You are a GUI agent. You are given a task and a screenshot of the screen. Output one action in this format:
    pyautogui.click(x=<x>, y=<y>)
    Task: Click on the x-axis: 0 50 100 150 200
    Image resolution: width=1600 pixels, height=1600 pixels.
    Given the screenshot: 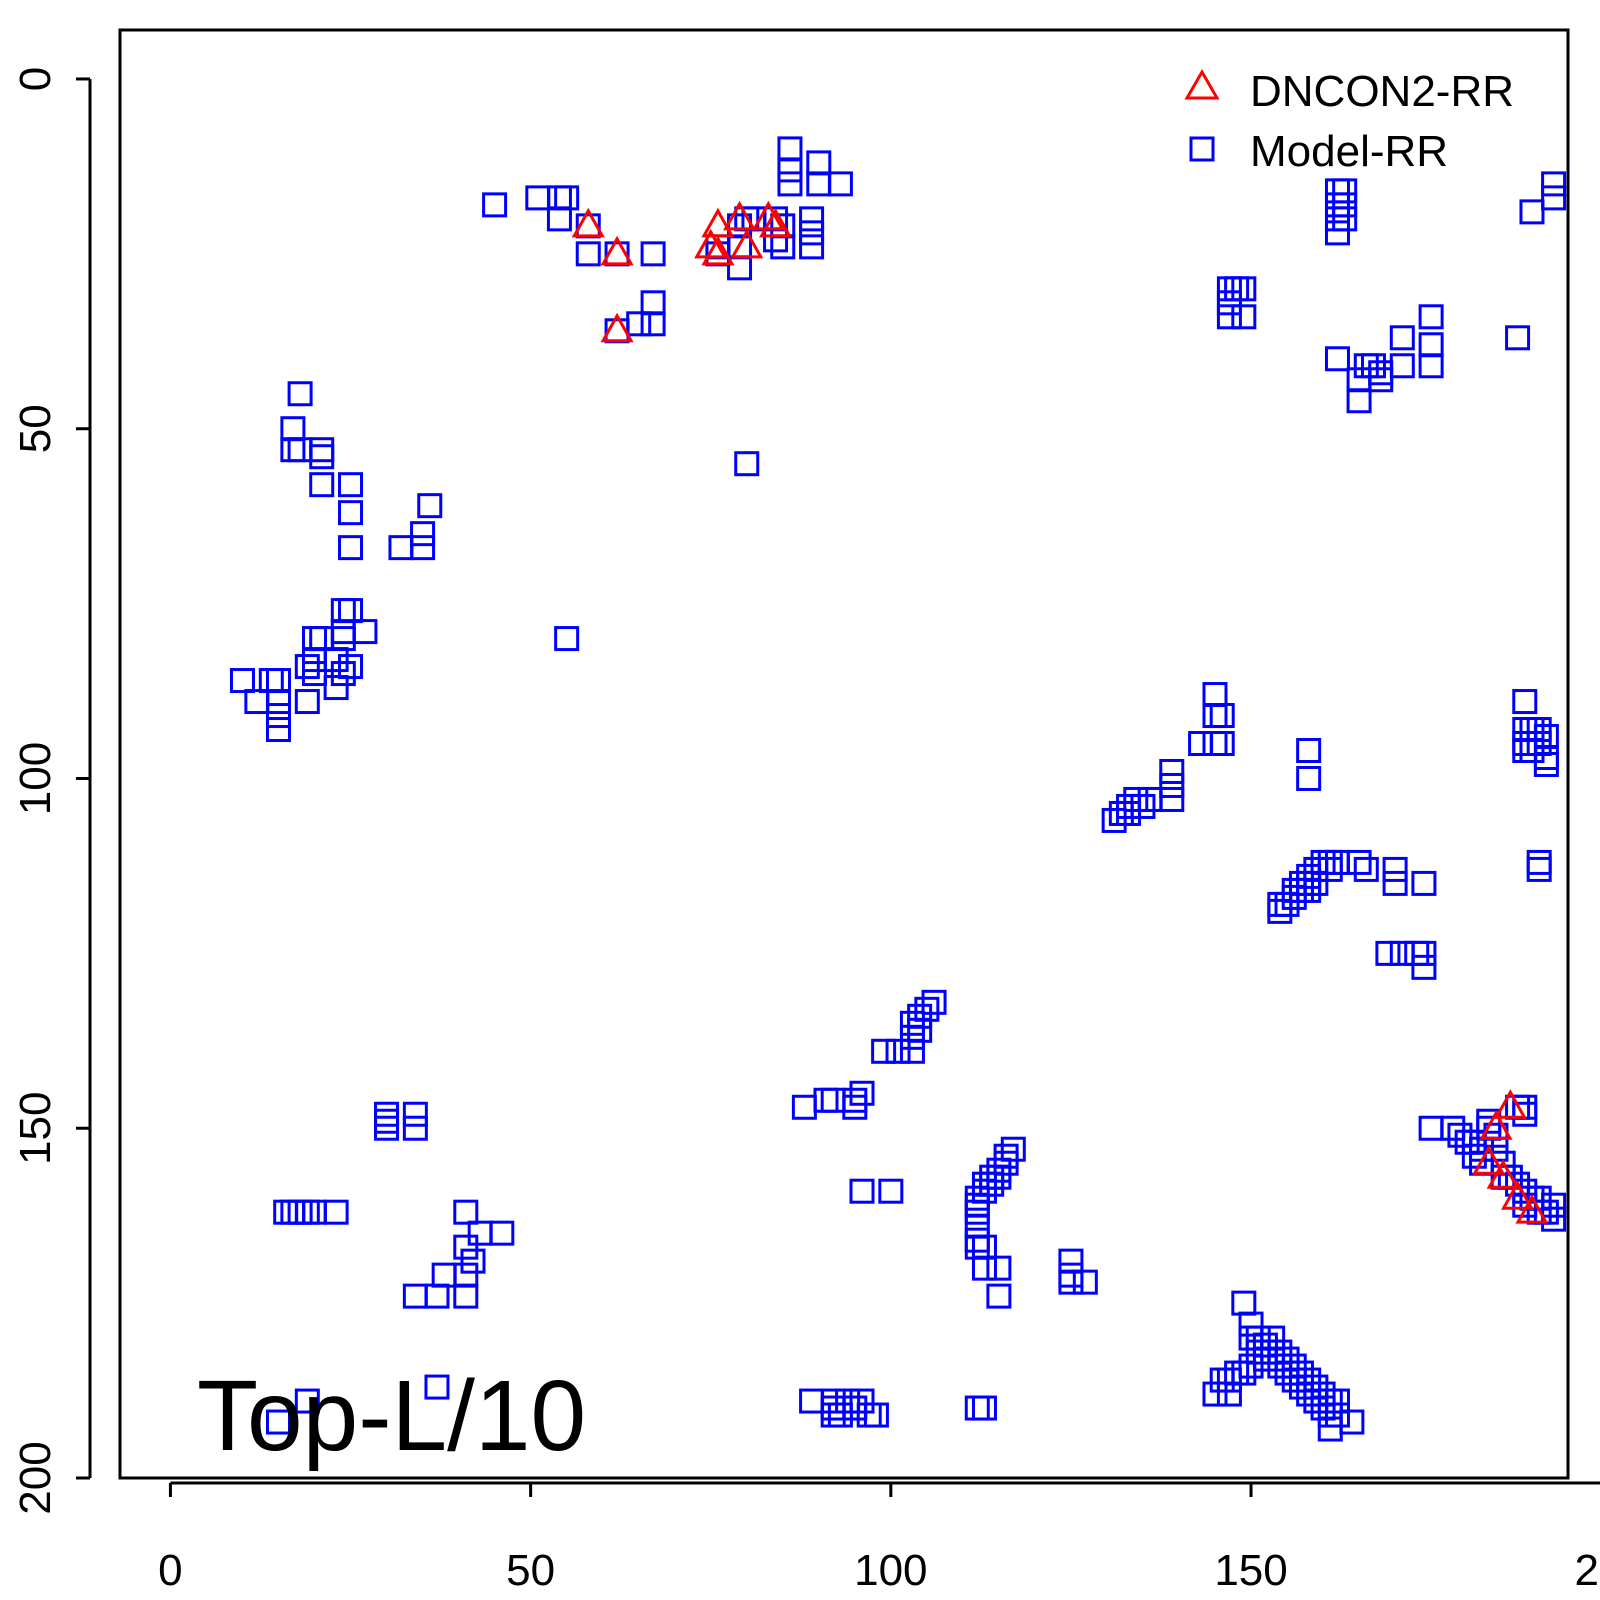 What is the action you would take?
    pyautogui.click(x=879, y=1538)
    